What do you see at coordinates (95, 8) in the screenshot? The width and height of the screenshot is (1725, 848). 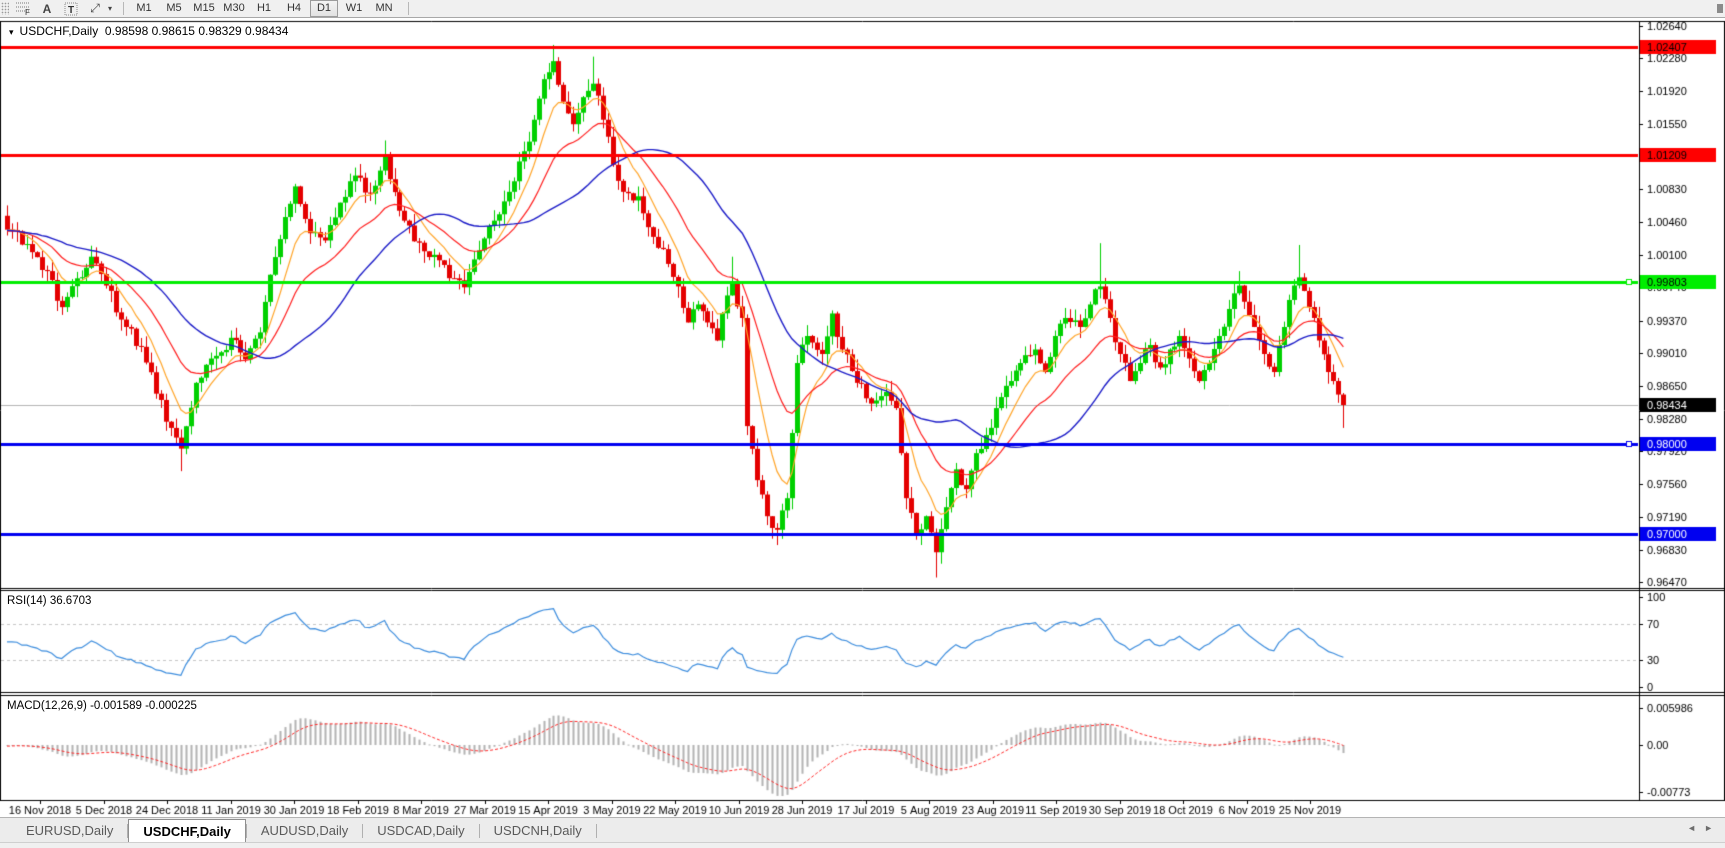 I see `arrows-tool-icon: ⤢` at bounding box center [95, 8].